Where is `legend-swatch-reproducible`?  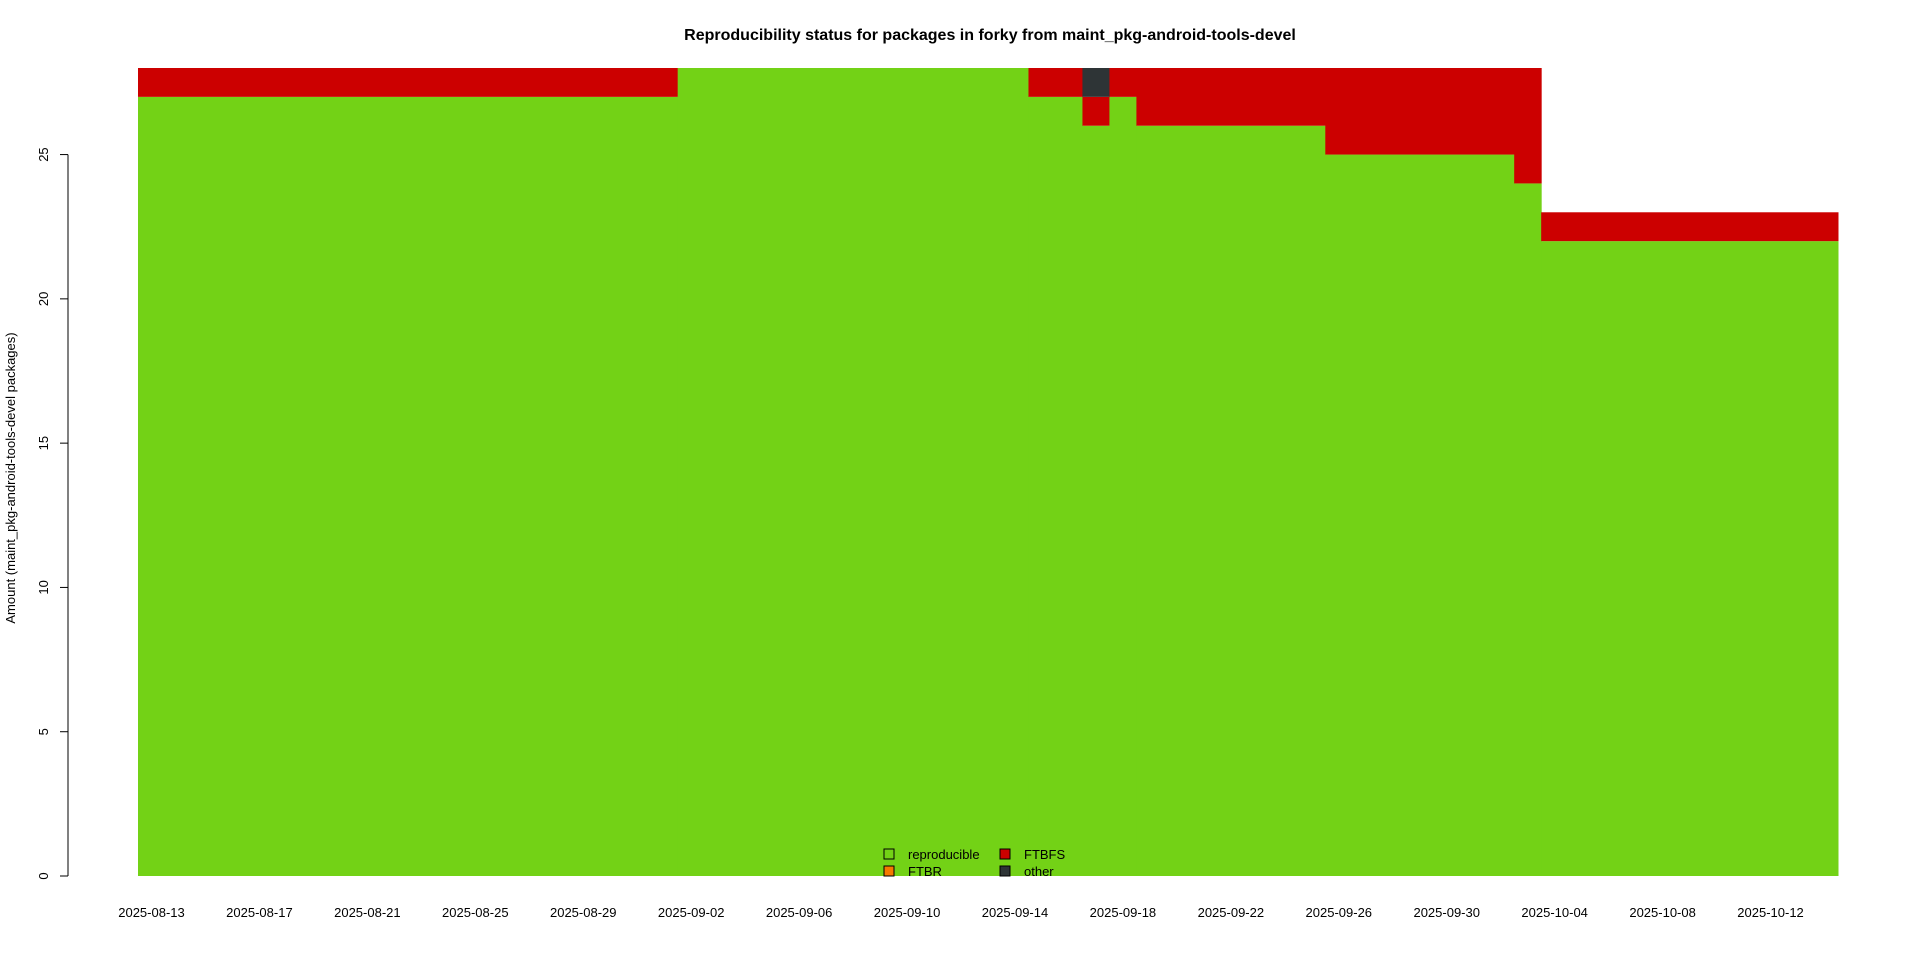 legend-swatch-reproducible is located at coordinates (889, 854).